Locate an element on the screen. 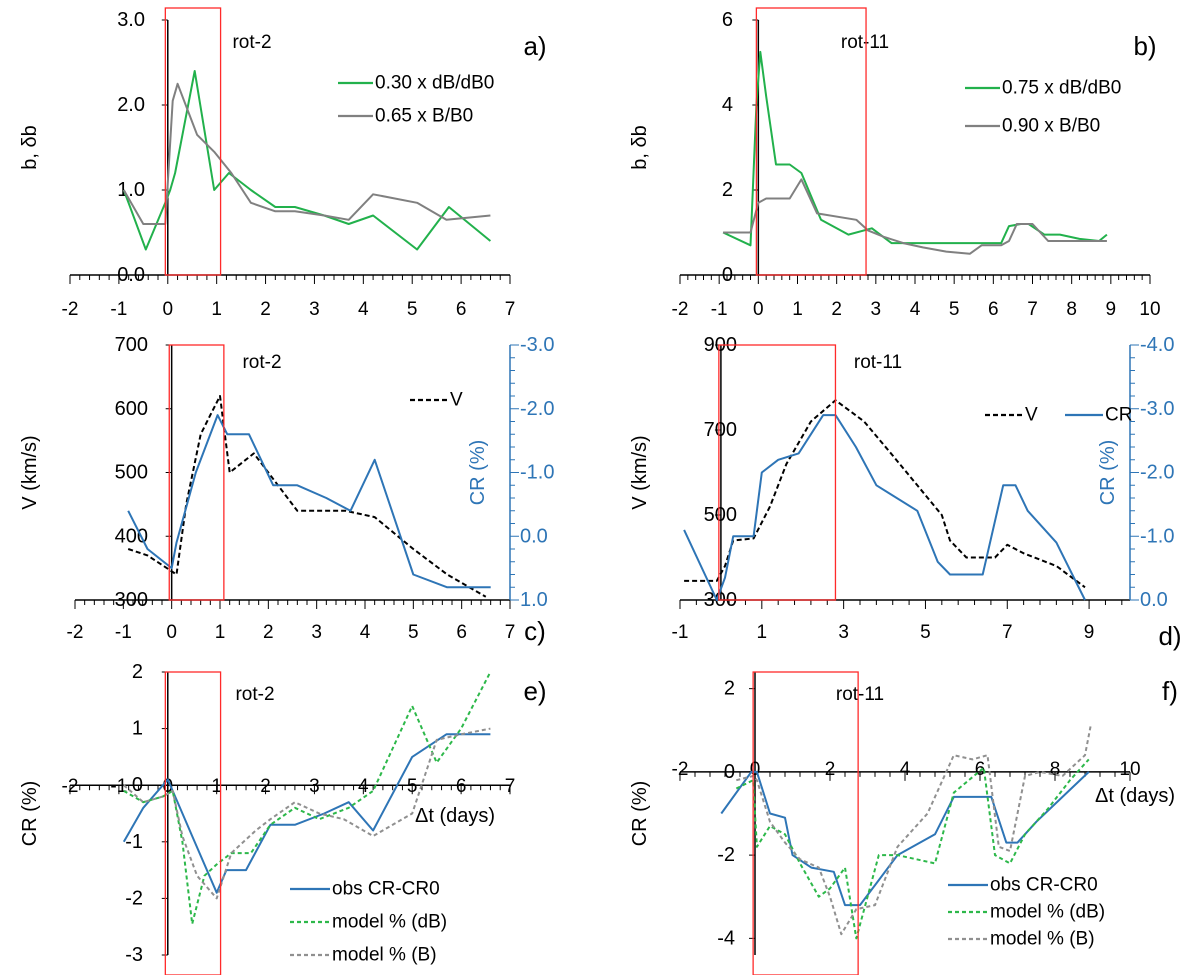 Image resolution: width=1200 pixels, height=975 pixels. panel-c-y2-tick-label: 0.0 is located at coordinates (534, 536).